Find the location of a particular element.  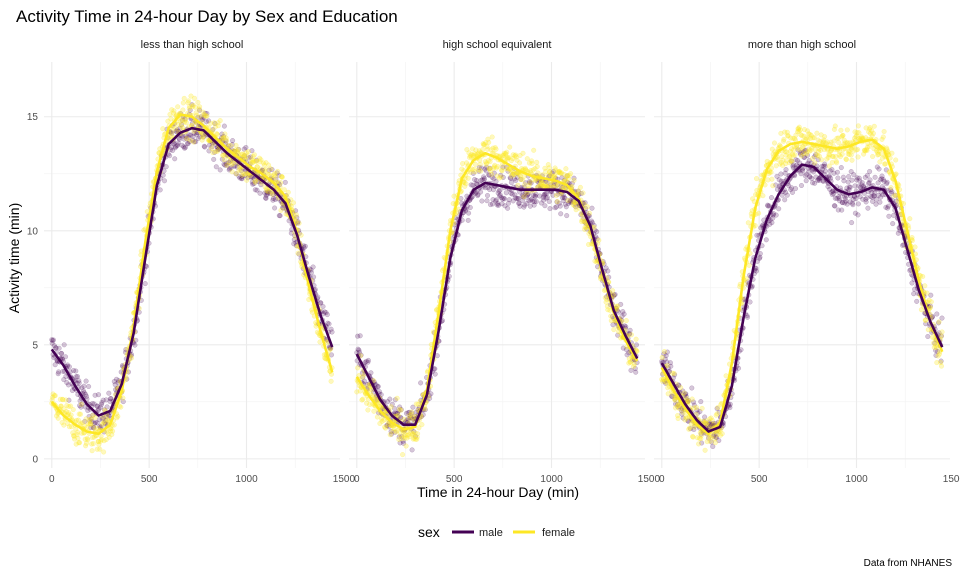

x-tick-label: 1500 is located at coordinates (951, 479).